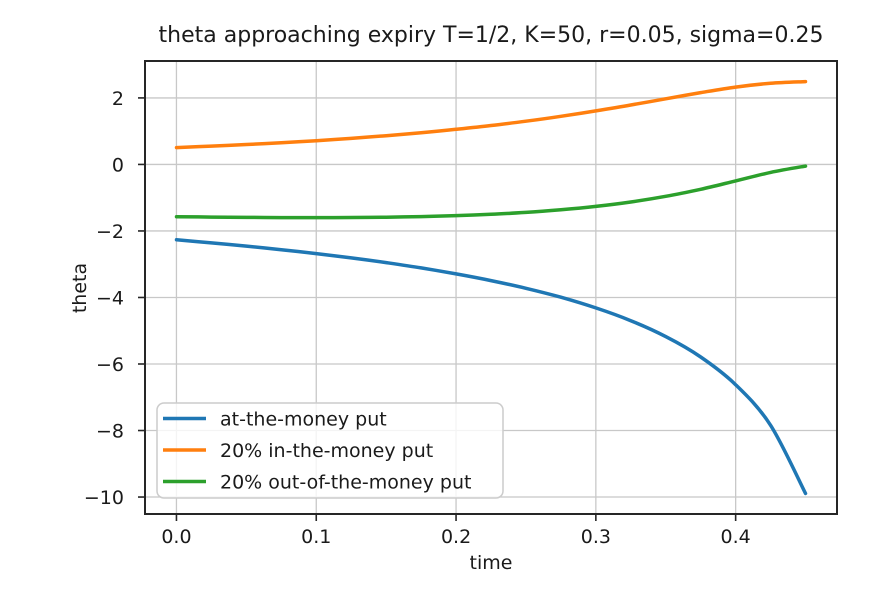  I want to click on y-tick-labels: 2 0 −2 −4 −6 −8 −10, so click(104, 298).